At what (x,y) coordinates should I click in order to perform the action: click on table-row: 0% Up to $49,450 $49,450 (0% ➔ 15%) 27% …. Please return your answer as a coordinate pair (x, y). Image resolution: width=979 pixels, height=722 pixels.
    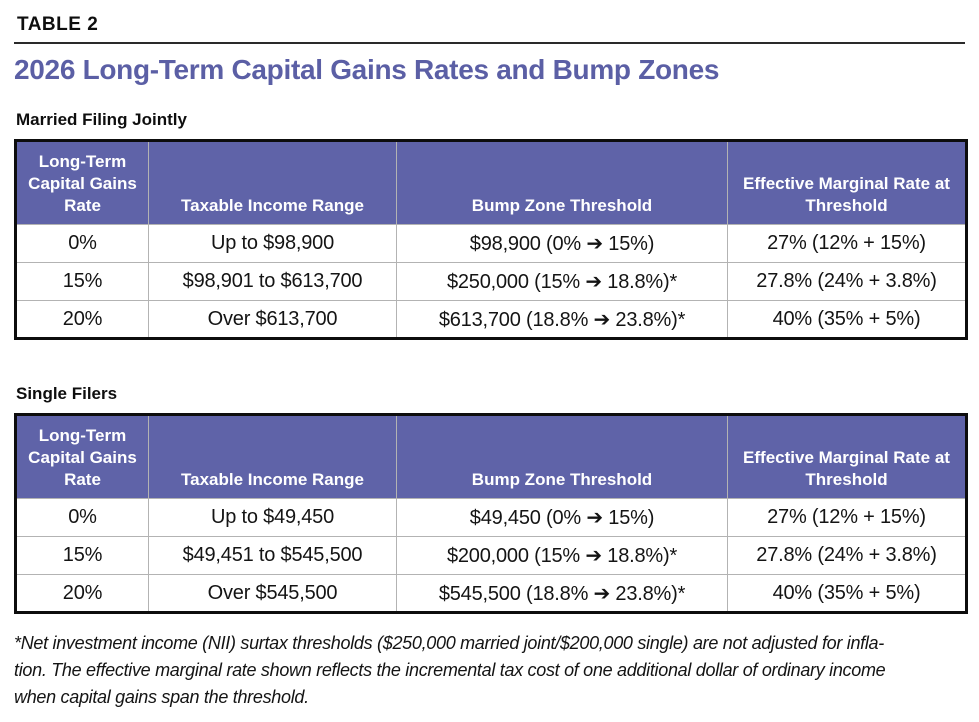
    Looking at the image, I should click on (491, 517).